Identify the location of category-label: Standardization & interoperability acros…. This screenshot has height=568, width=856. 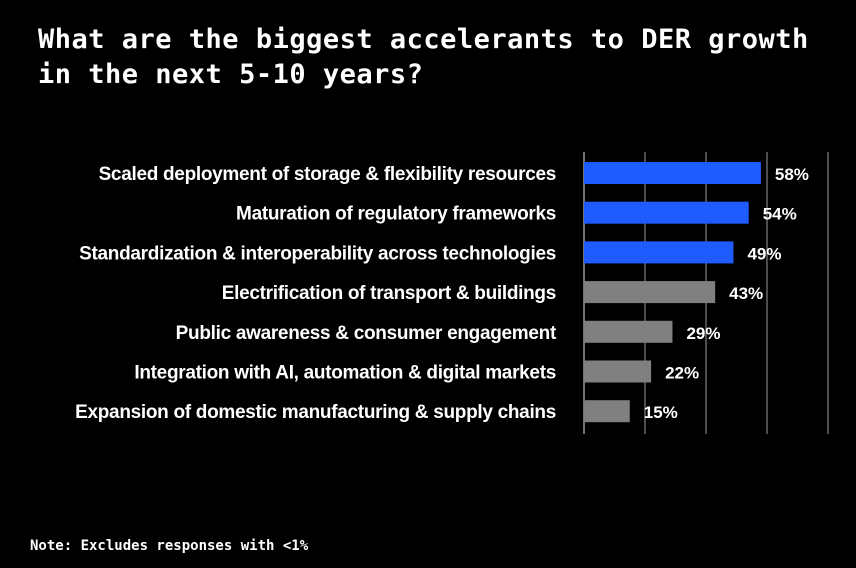
(317, 253).